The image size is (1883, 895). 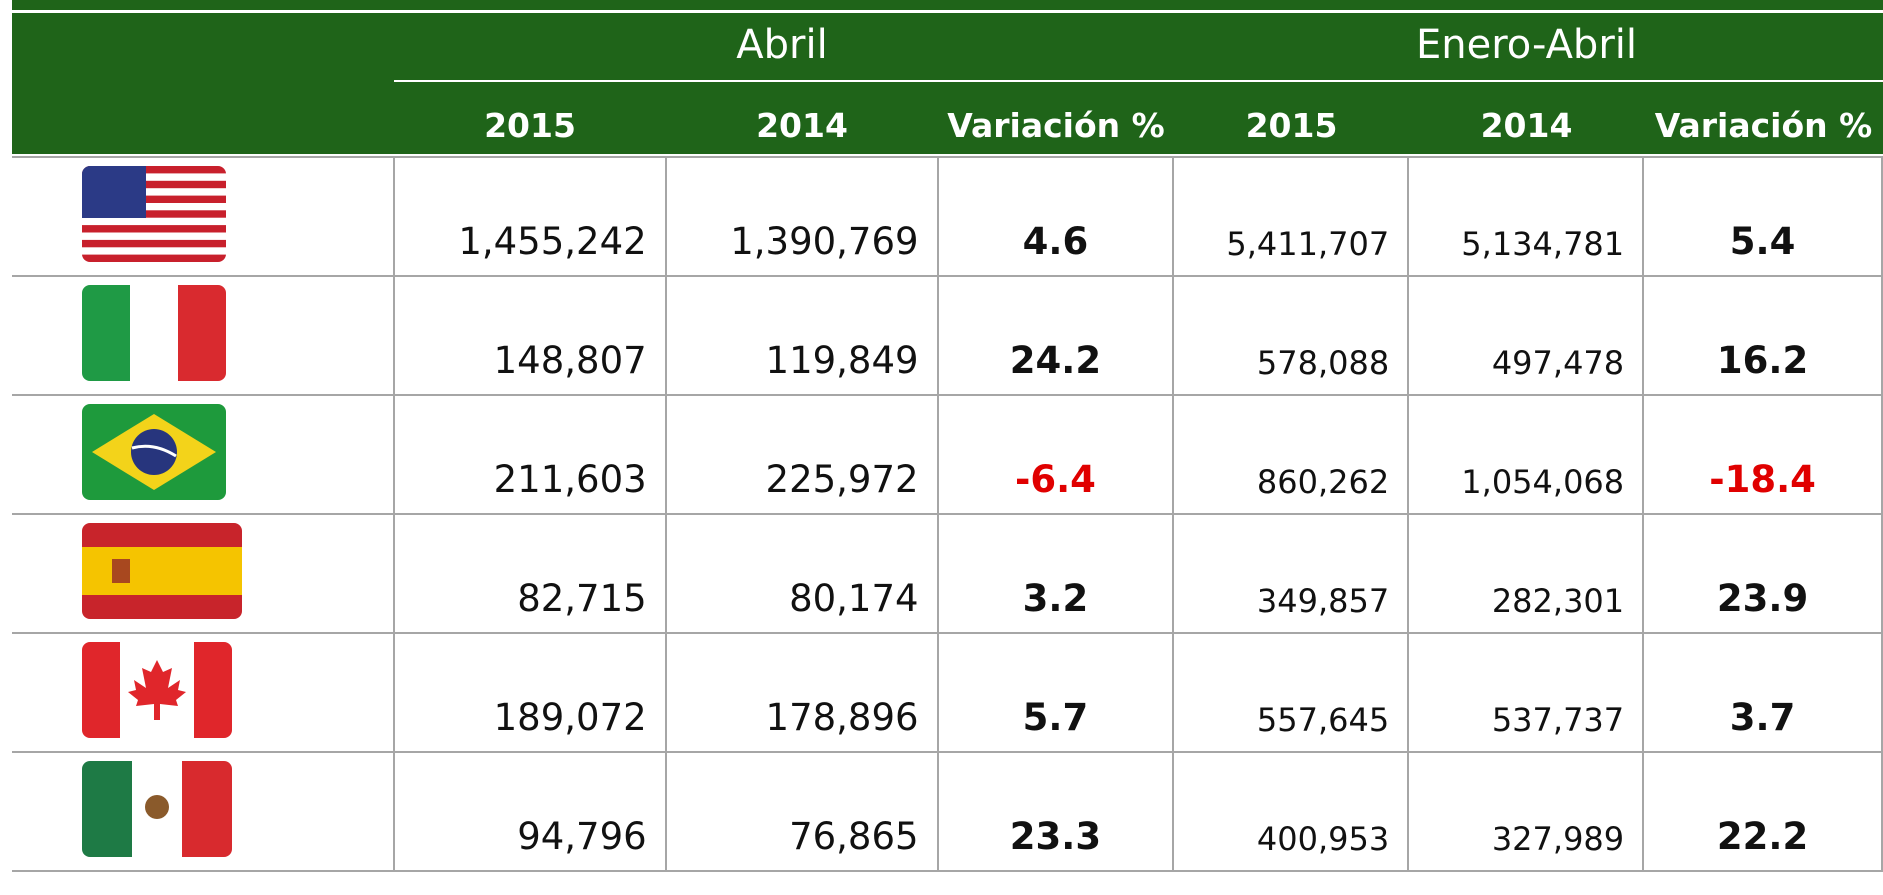 I want to click on flag-usa, so click(x=154, y=214).